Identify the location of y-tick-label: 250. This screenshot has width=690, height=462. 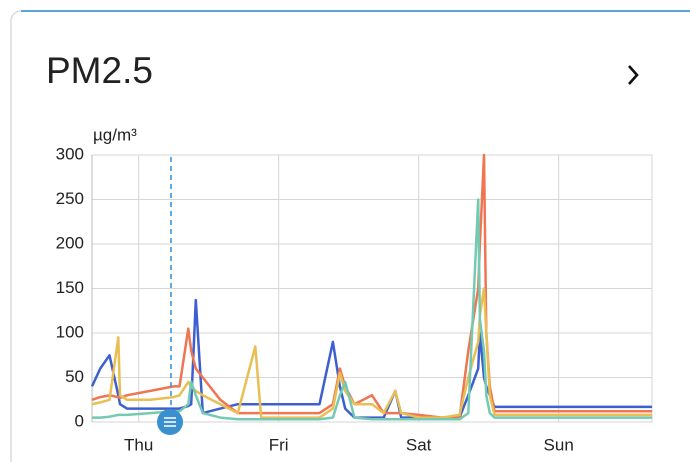
(70, 198).